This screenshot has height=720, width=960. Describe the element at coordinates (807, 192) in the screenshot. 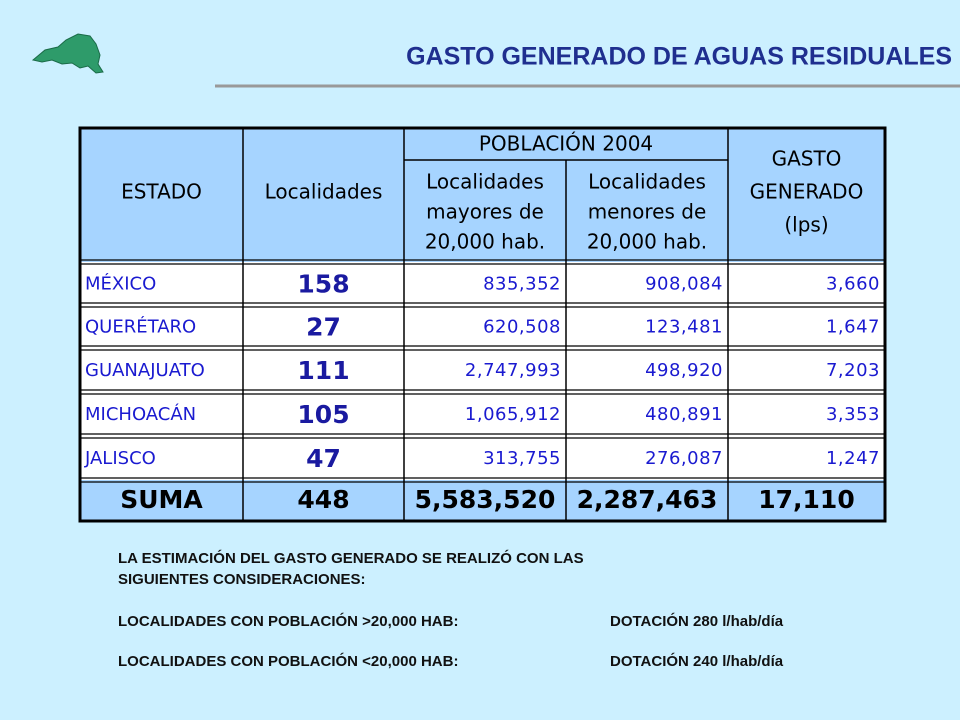

I see `header-text: GENERADO` at that location.